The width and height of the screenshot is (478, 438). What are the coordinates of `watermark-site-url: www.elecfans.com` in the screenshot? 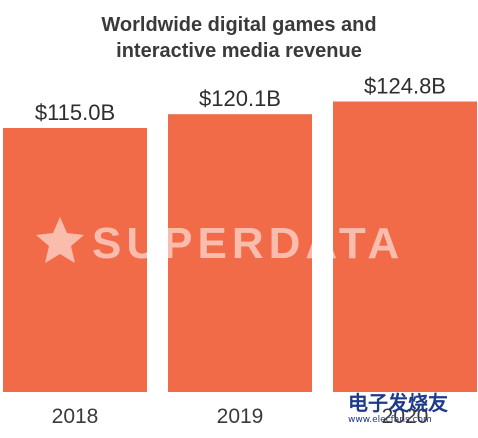 It's located at (390, 420).